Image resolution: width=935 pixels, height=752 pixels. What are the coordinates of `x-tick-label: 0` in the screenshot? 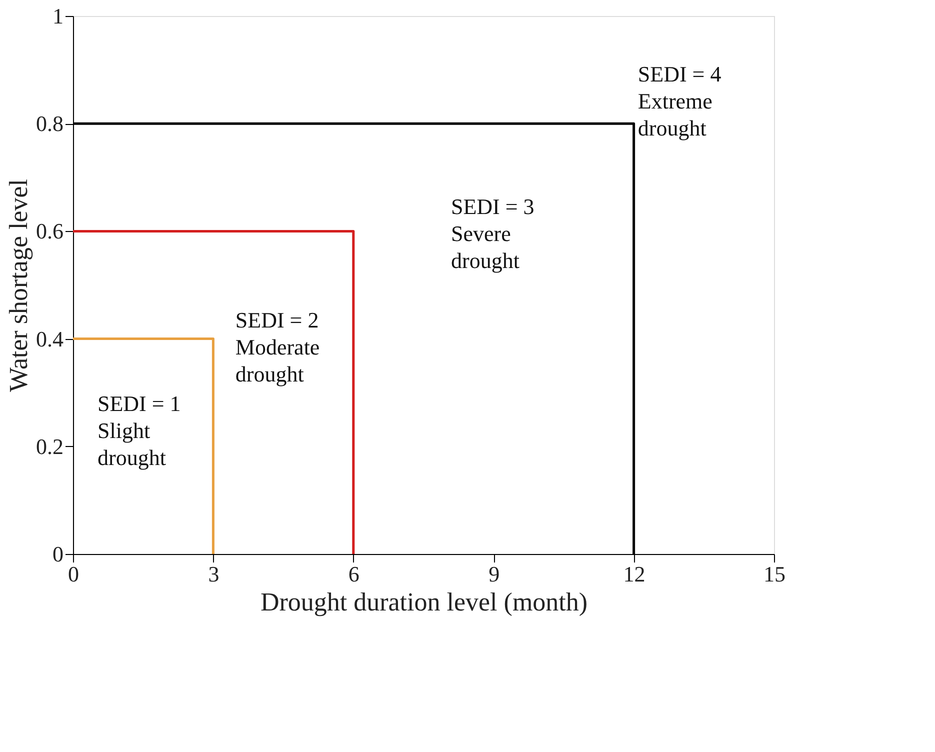 It's located at (73, 574).